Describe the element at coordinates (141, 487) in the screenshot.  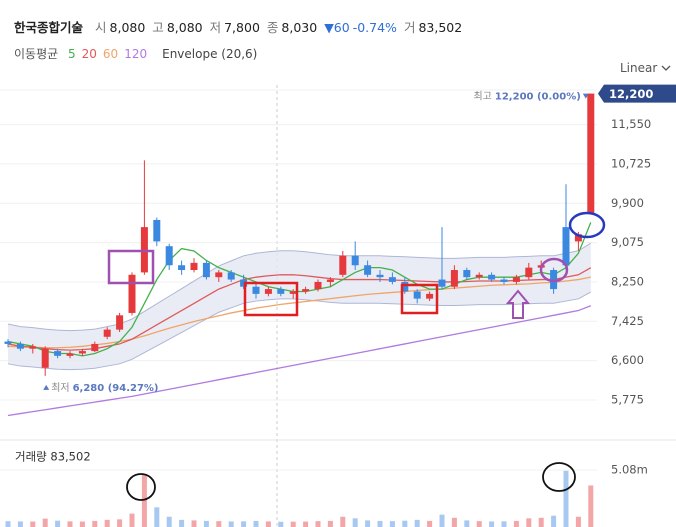
I see `black-circle` at that location.